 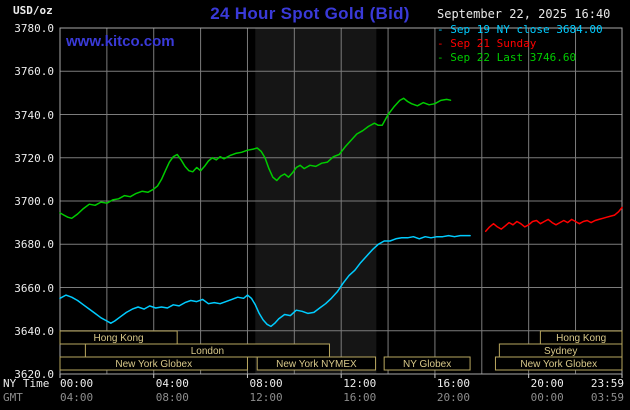 I want to click on legend-item: - Sep 22 Last 3746.60, so click(x=520, y=58).